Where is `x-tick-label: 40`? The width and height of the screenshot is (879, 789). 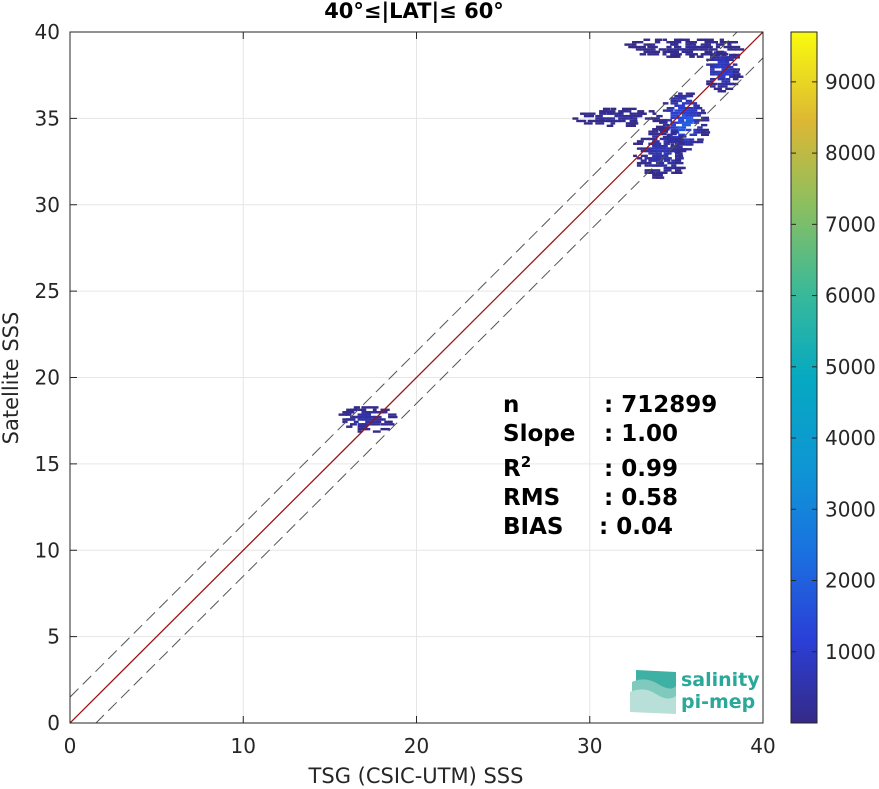 x-tick-label: 40 is located at coordinates (762, 746).